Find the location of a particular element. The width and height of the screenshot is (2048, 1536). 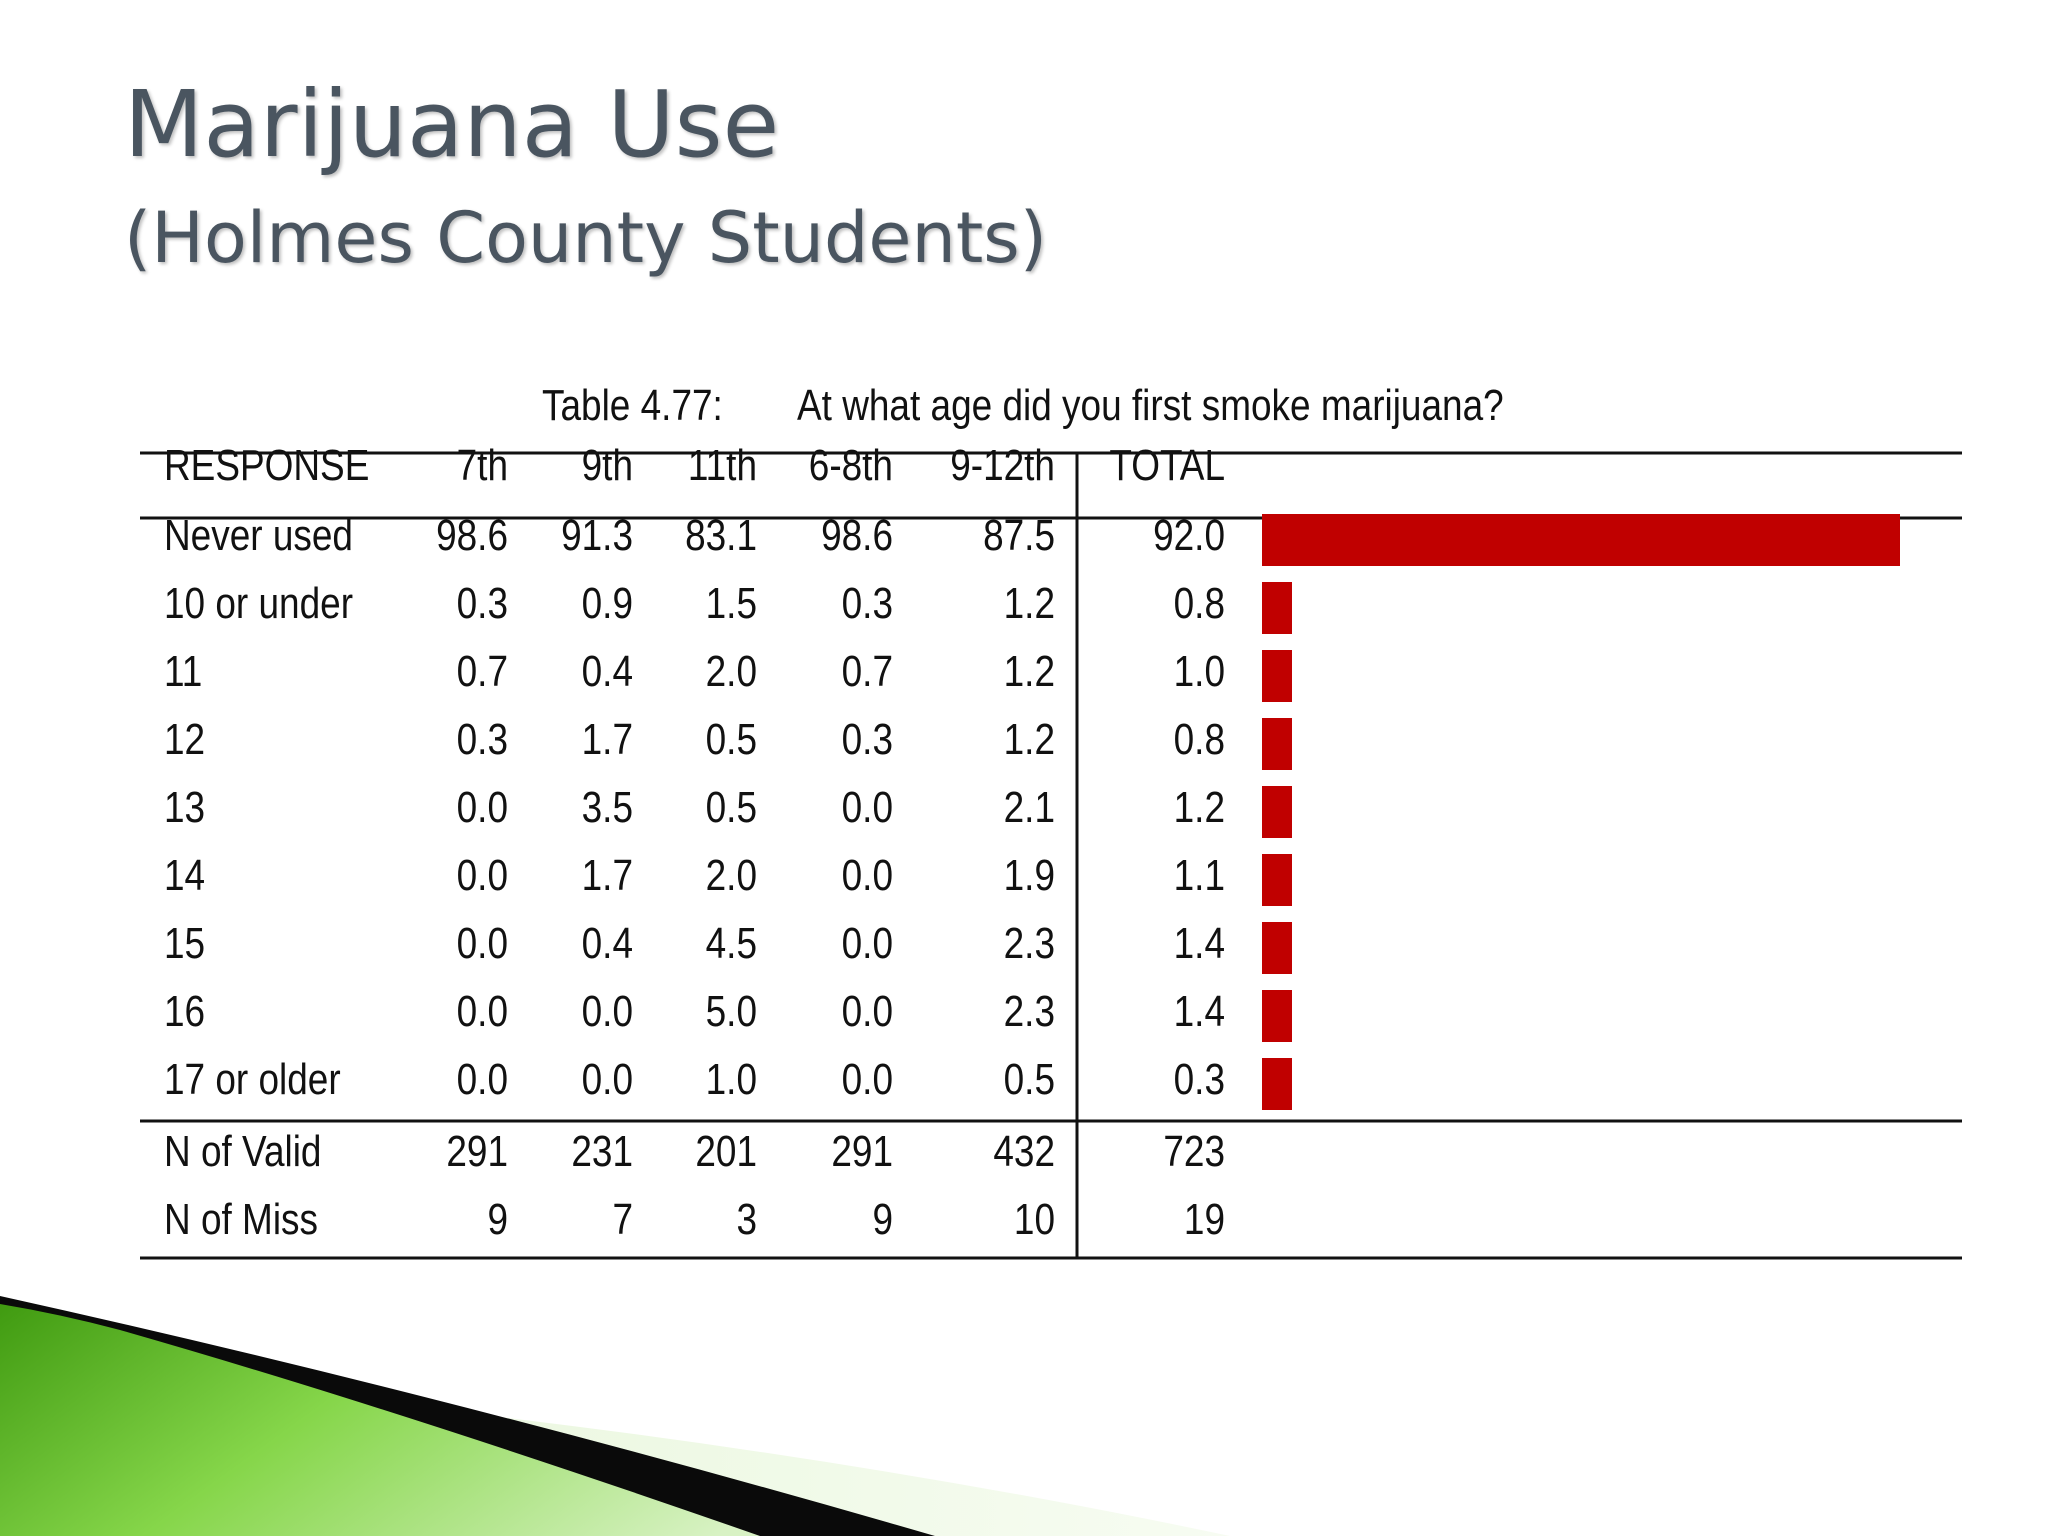

table-cell: 0.9 is located at coordinates (607, 603).